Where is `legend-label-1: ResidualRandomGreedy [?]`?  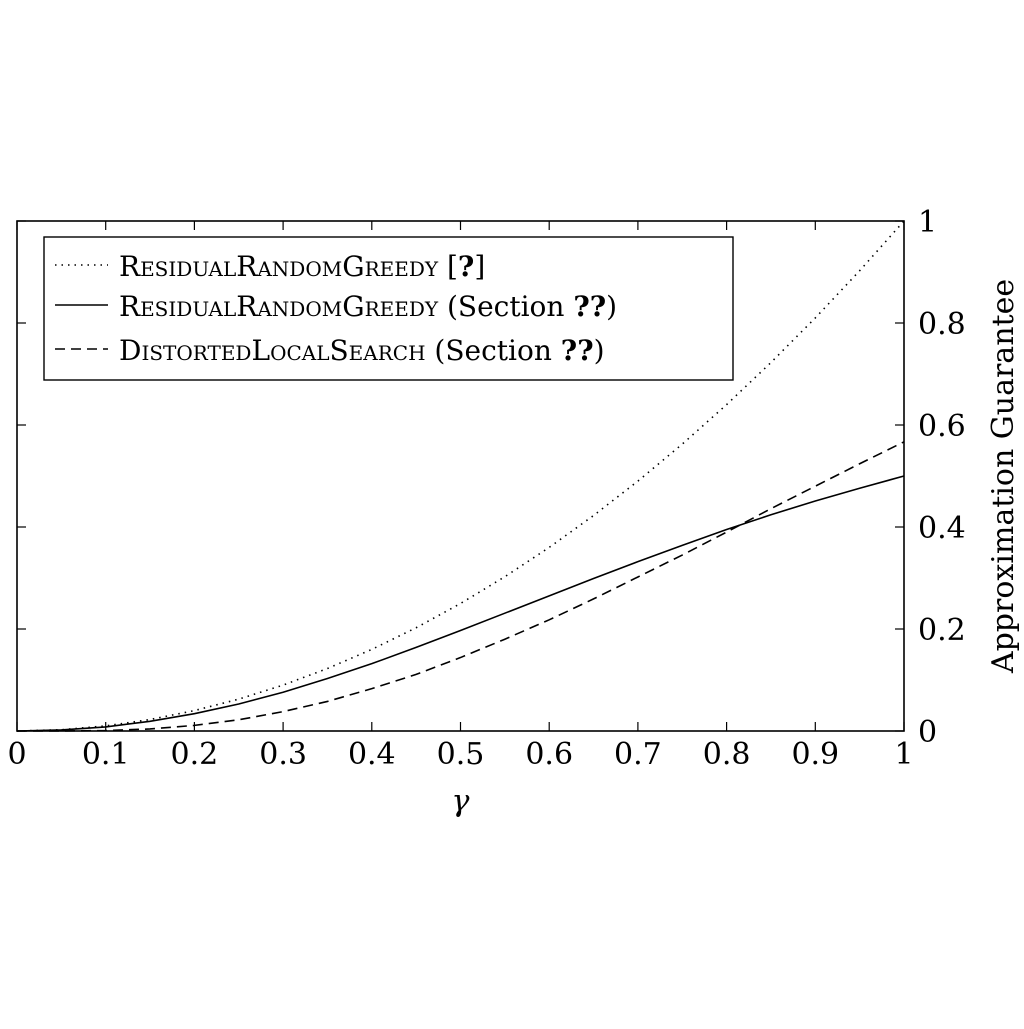 legend-label-1: ResidualRandomGreedy [?] is located at coordinates (302, 266).